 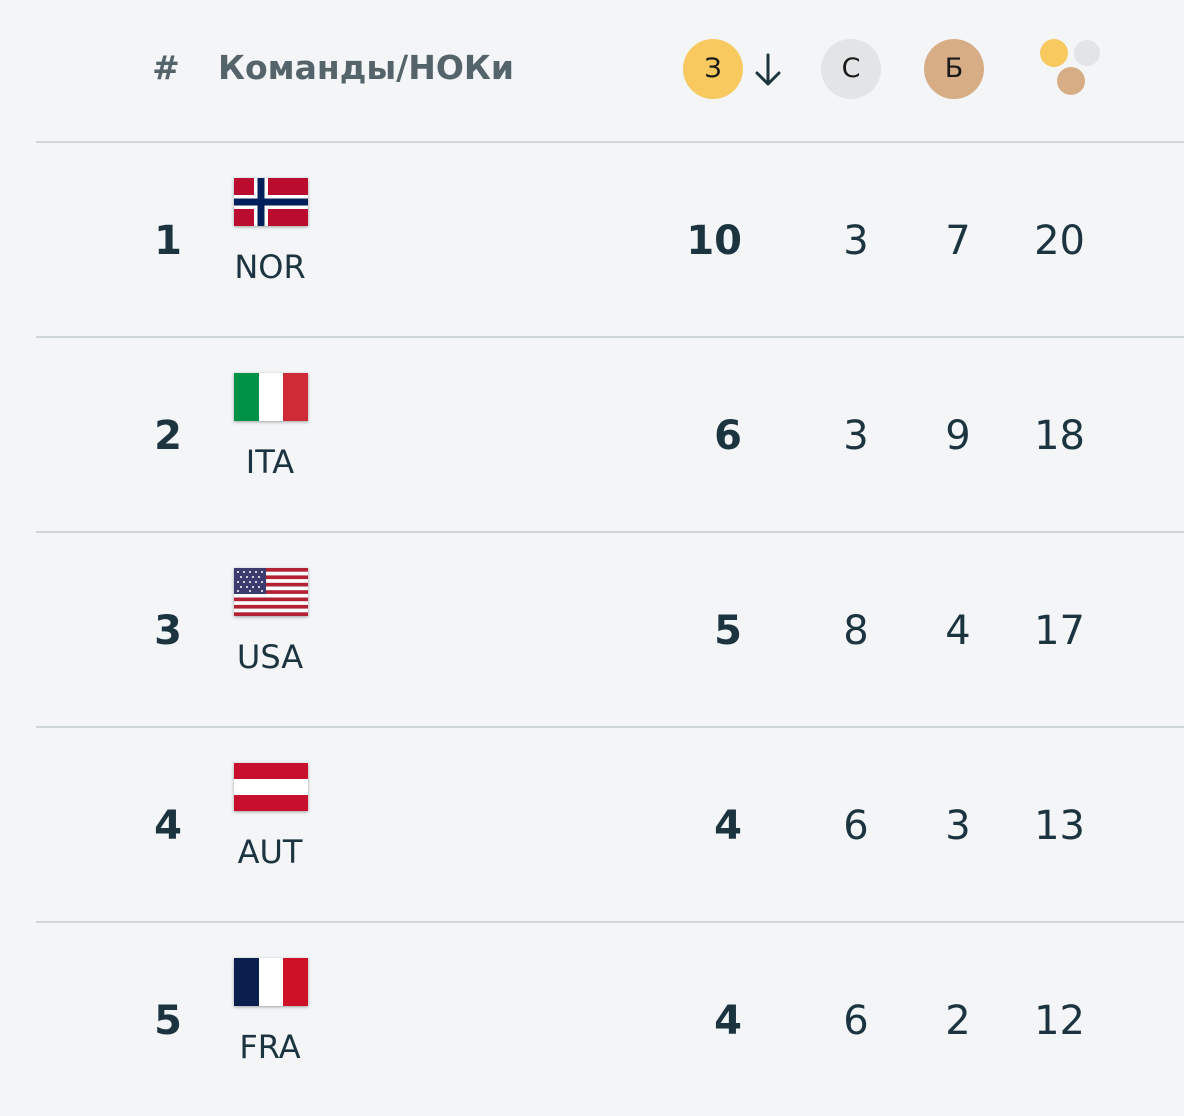 I want to click on total-count: 20, so click(x=1059, y=241).